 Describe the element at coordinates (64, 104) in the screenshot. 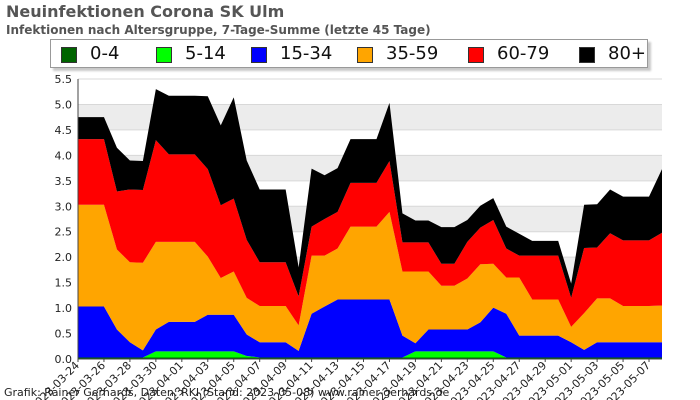

I see `y-tick-label: 5.0` at that location.